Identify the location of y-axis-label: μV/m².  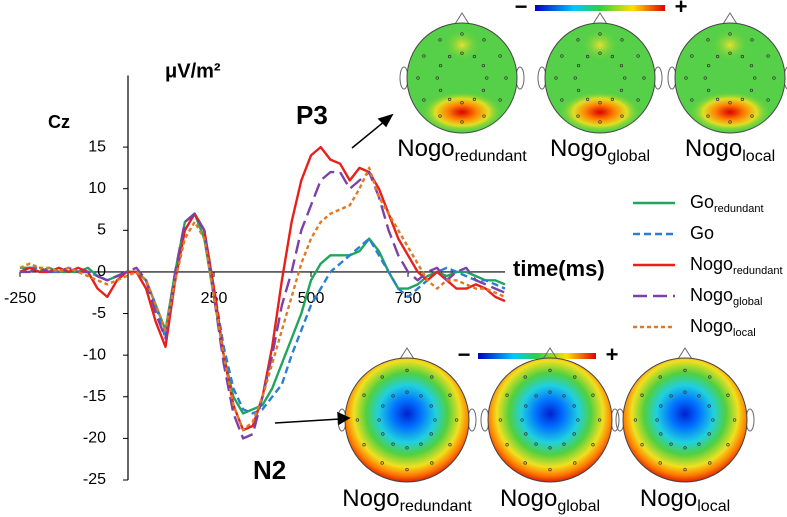
(193, 71).